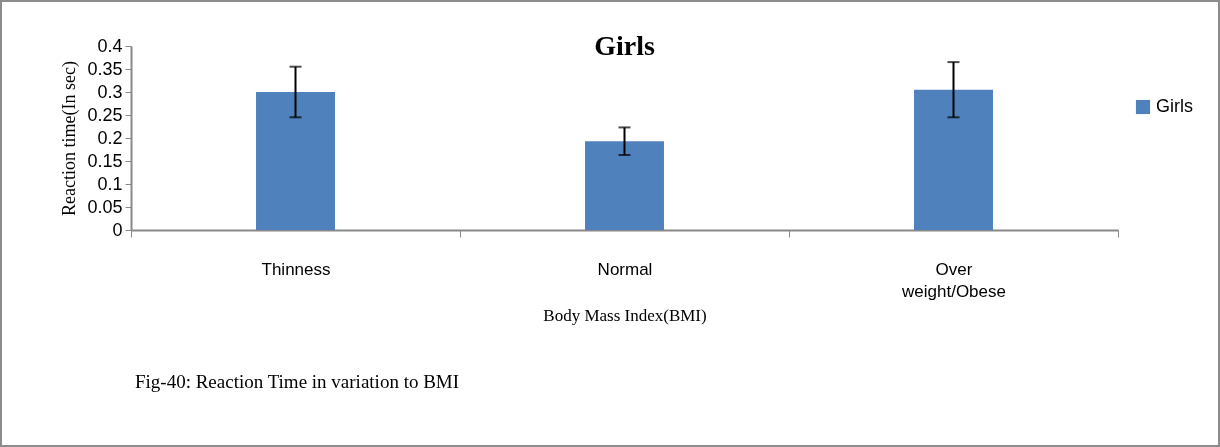  What do you see at coordinates (110, 183) in the screenshot?
I see `y-tick-label: 0.1` at bounding box center [110, 183].